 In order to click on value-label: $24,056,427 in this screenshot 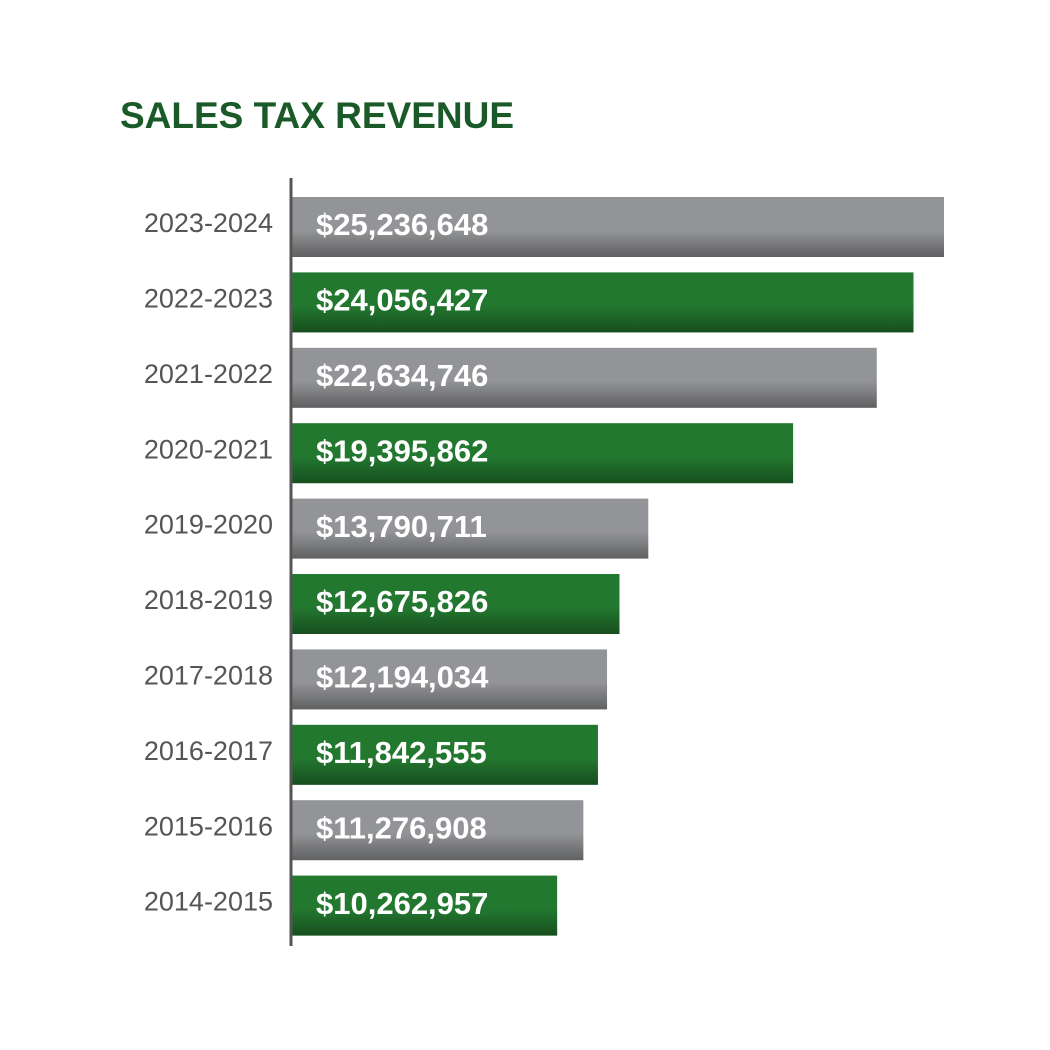, I will do `click(402, 300)`.